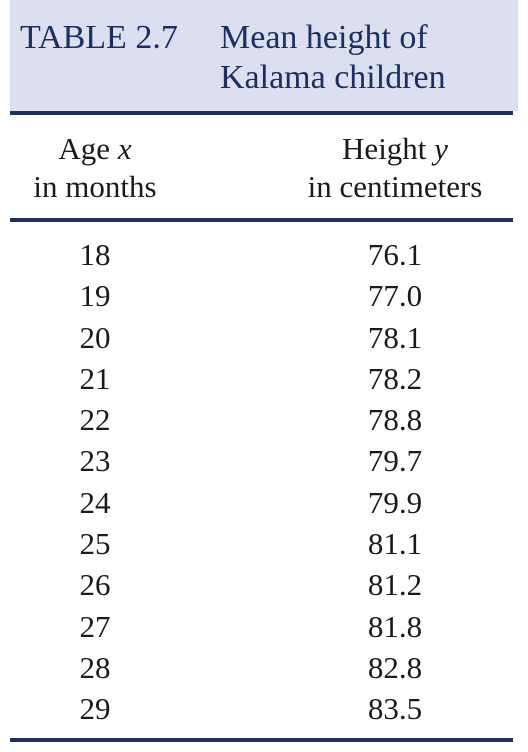 Image resolution: width=528 pixels, height=752 pixels. What do you see at coordinates (99, 37) in the screenshot?
I see `table-number: TABLE 2.7` at bounding box center [99, 37].